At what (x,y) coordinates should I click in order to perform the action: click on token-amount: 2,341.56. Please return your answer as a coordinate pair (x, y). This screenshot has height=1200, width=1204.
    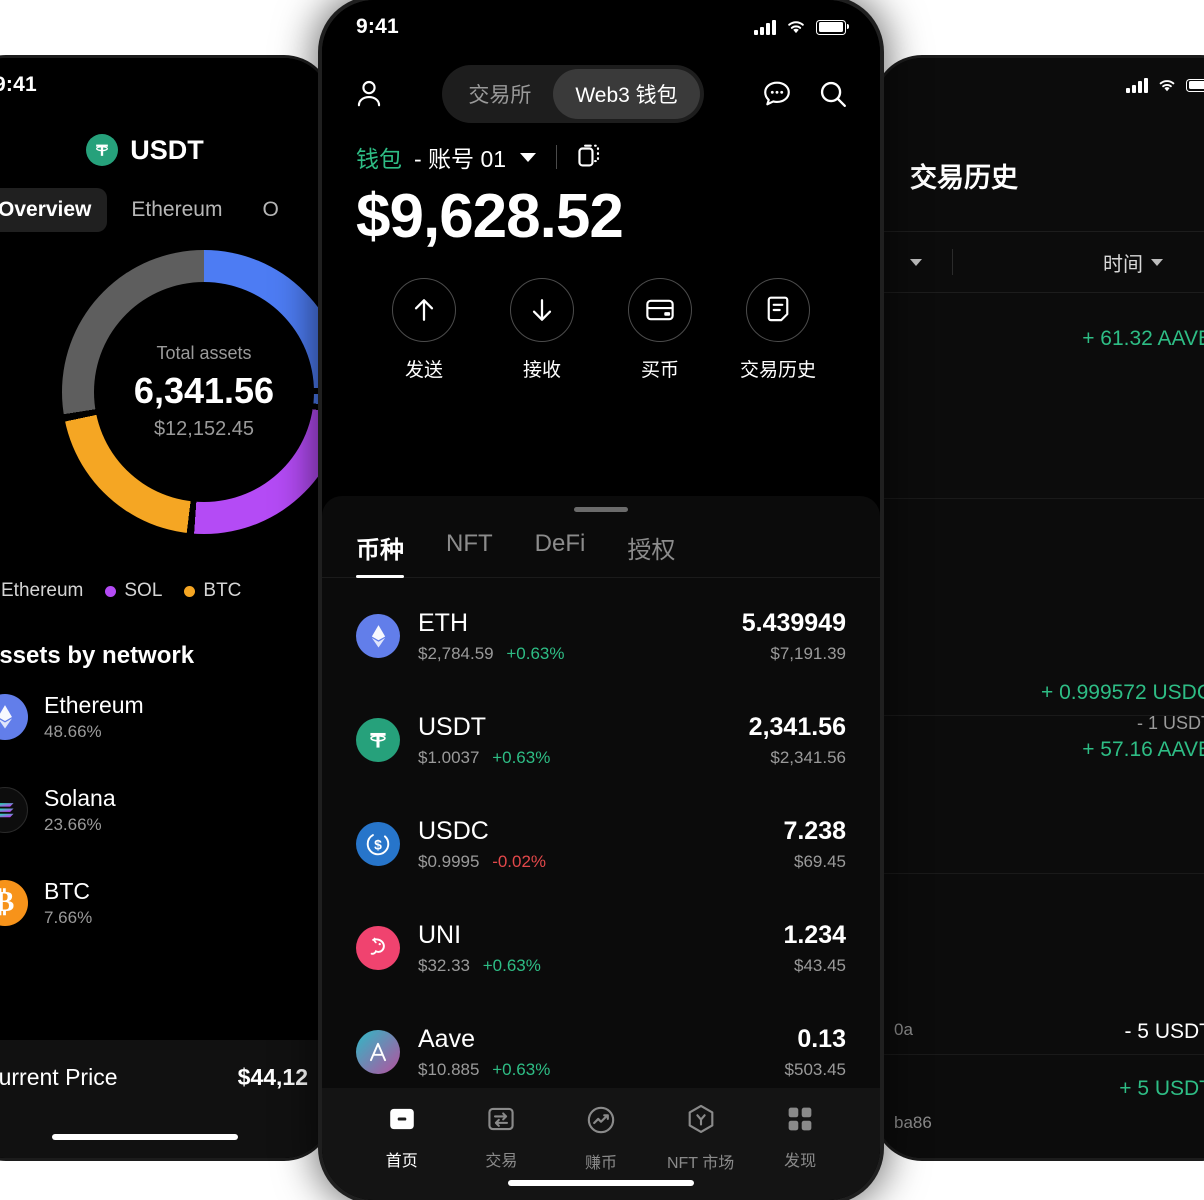
    Looking at the image, I should click on (797, 727).